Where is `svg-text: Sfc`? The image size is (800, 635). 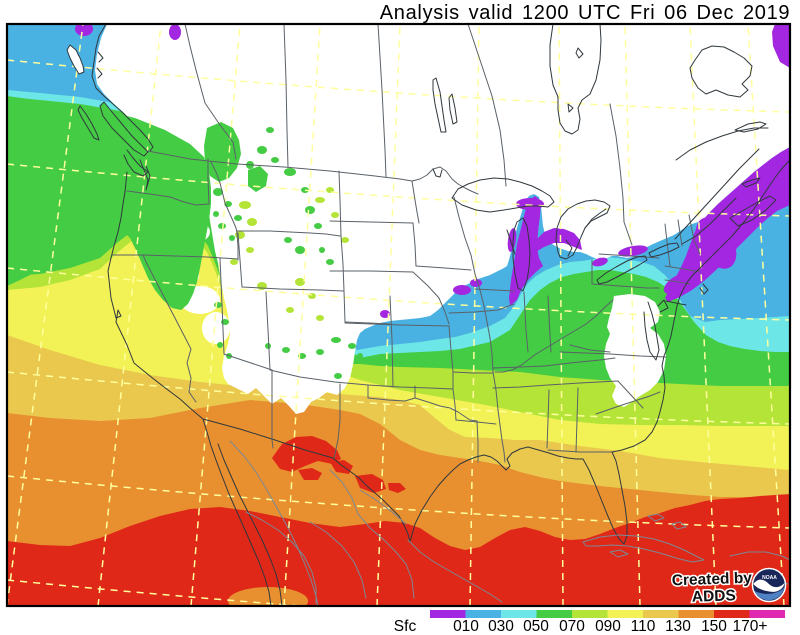
svg-text: Sfc is located at coordinates (405, 626).